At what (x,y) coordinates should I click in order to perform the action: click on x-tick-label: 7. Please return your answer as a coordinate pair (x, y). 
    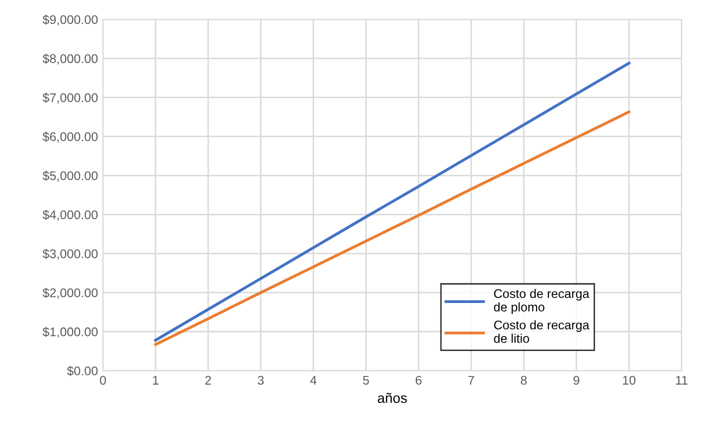
    Looking at the image, I should click on (471, 380).